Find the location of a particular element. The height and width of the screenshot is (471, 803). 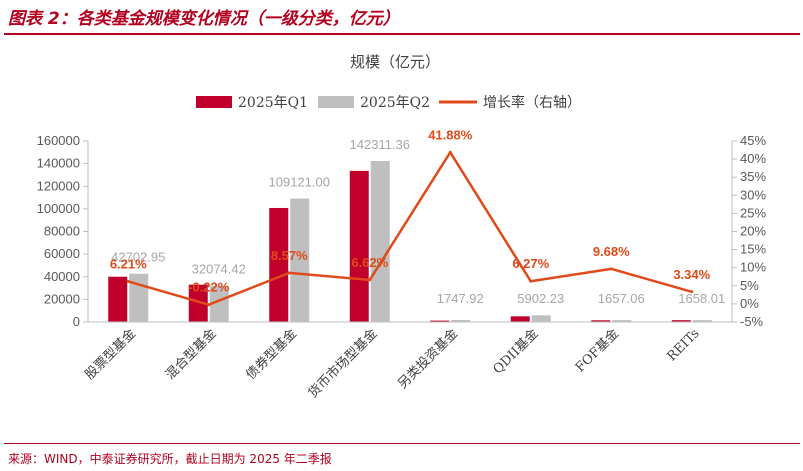

right-axis-tick-label: 25% is located at coordinates (753, 212).